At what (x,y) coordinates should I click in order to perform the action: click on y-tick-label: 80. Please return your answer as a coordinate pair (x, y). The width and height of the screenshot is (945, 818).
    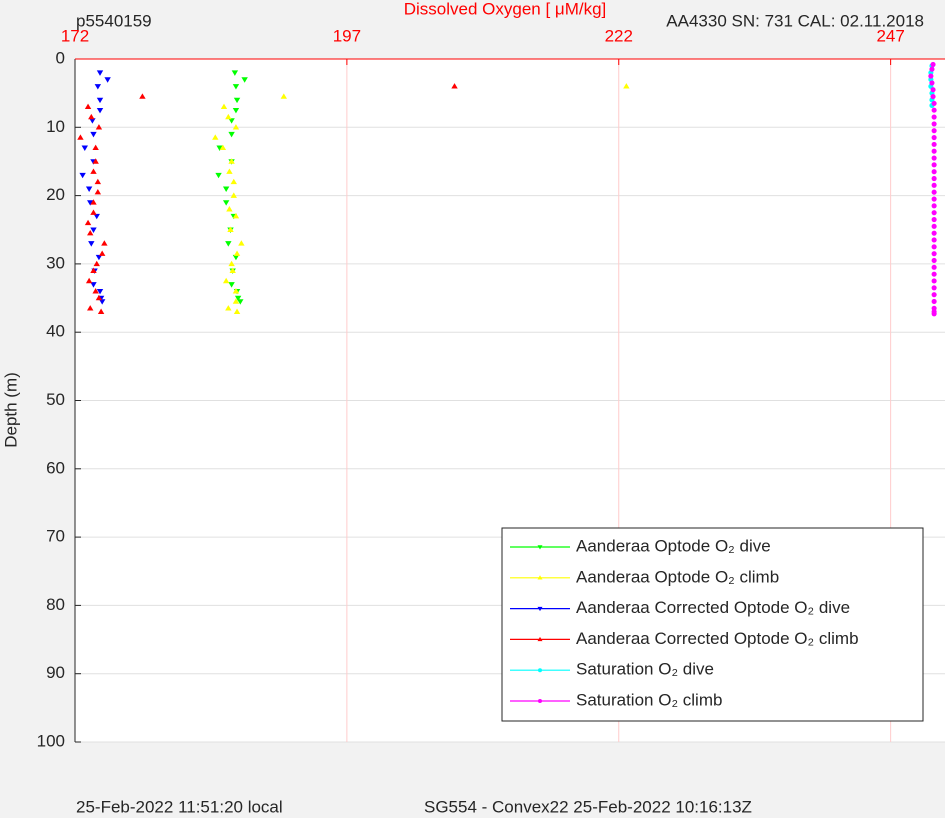
    Looking at the image, I should click on (55, 604).